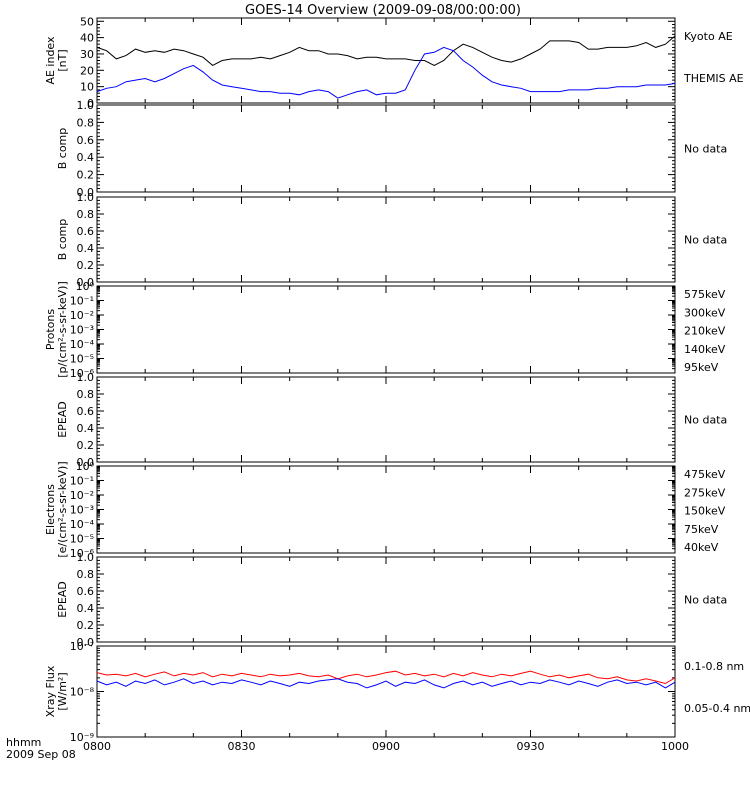  Describe the element at coordinates (86, 140) in the screenshot. I see `b-comp-1-ytick-label: 0.6` at that location.